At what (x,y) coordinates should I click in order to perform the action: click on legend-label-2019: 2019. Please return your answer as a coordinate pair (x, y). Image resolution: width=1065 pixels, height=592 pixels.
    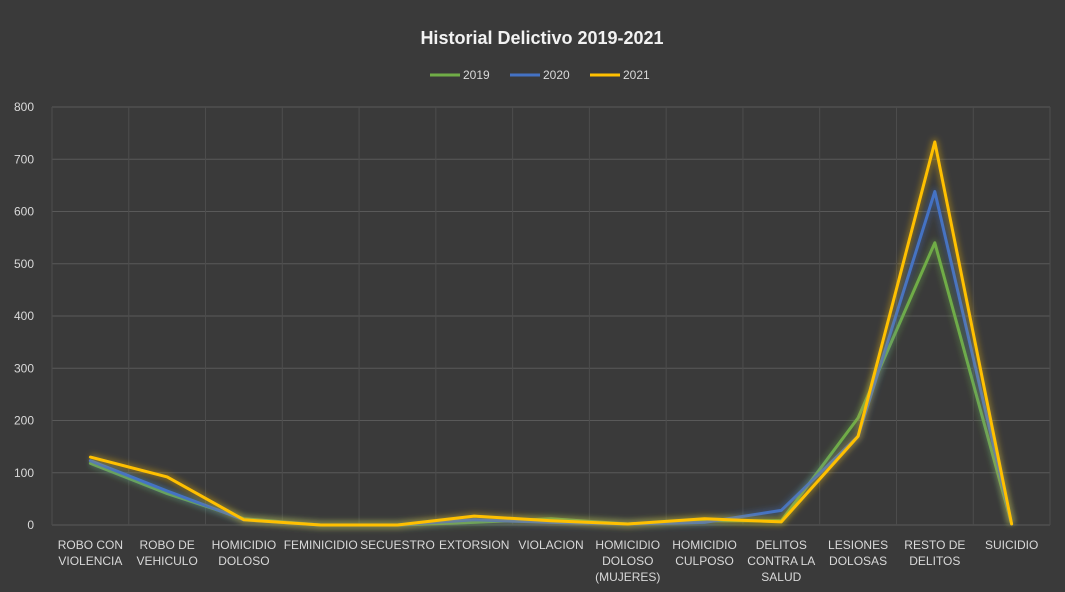
    Looking at the image, I should click on (476, 75).